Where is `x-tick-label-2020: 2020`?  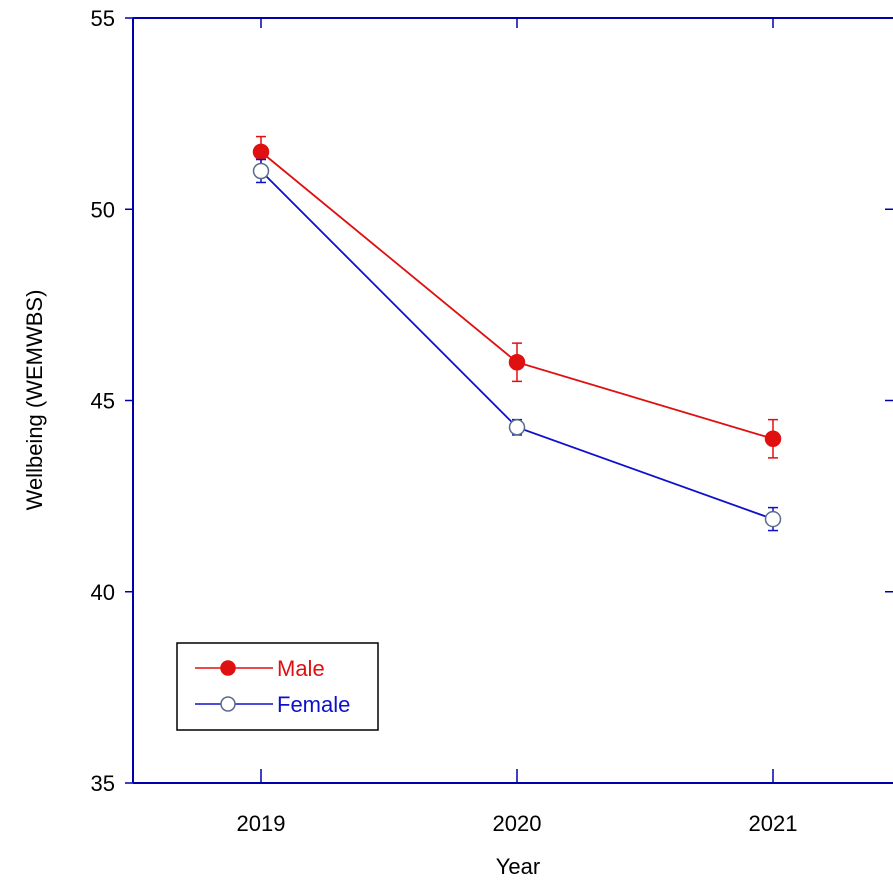 x-tick-label-2020: 2020 is located at coordinates (517, 823).